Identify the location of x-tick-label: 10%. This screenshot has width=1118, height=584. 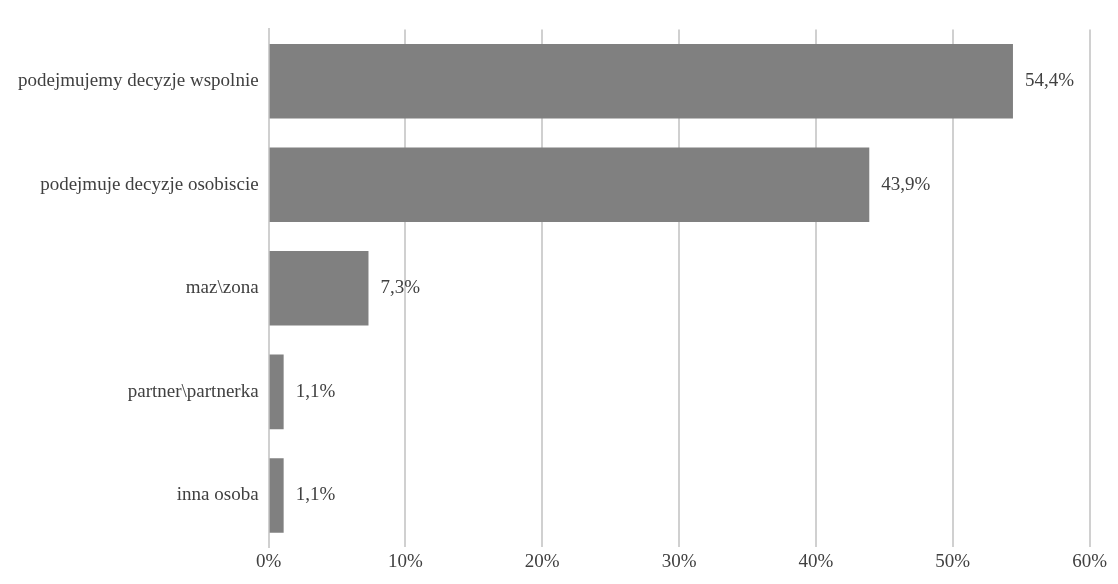
(406, 560).